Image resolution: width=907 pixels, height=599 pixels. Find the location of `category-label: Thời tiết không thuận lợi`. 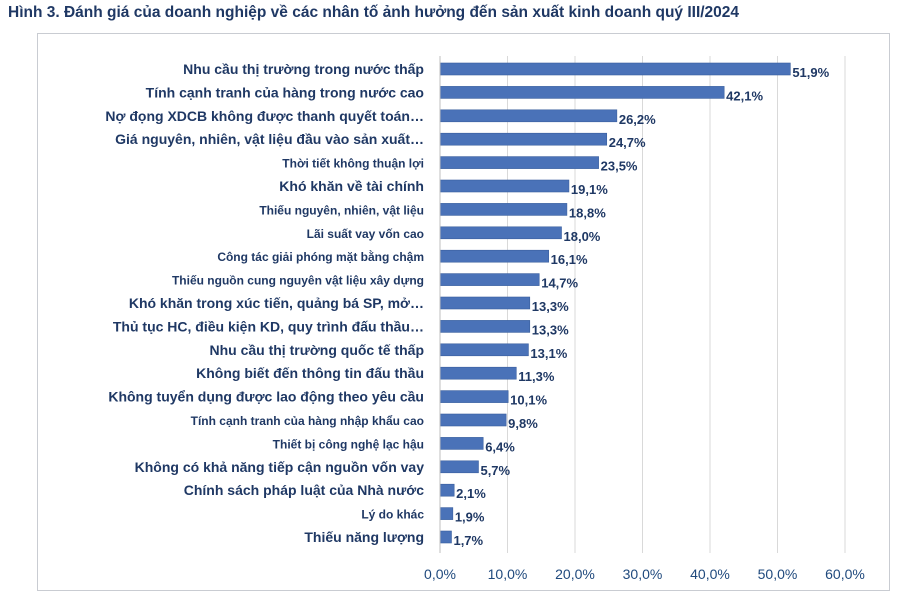

category-label: Thời tiết không thuận lợi is located at coordinates (353, 164).